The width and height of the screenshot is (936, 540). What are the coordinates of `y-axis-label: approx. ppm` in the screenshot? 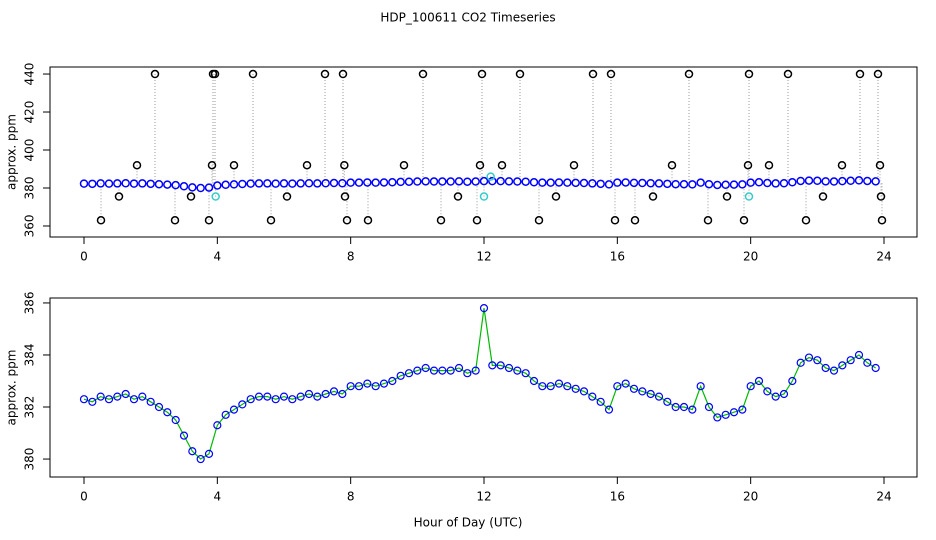 It's located at (12, 152).